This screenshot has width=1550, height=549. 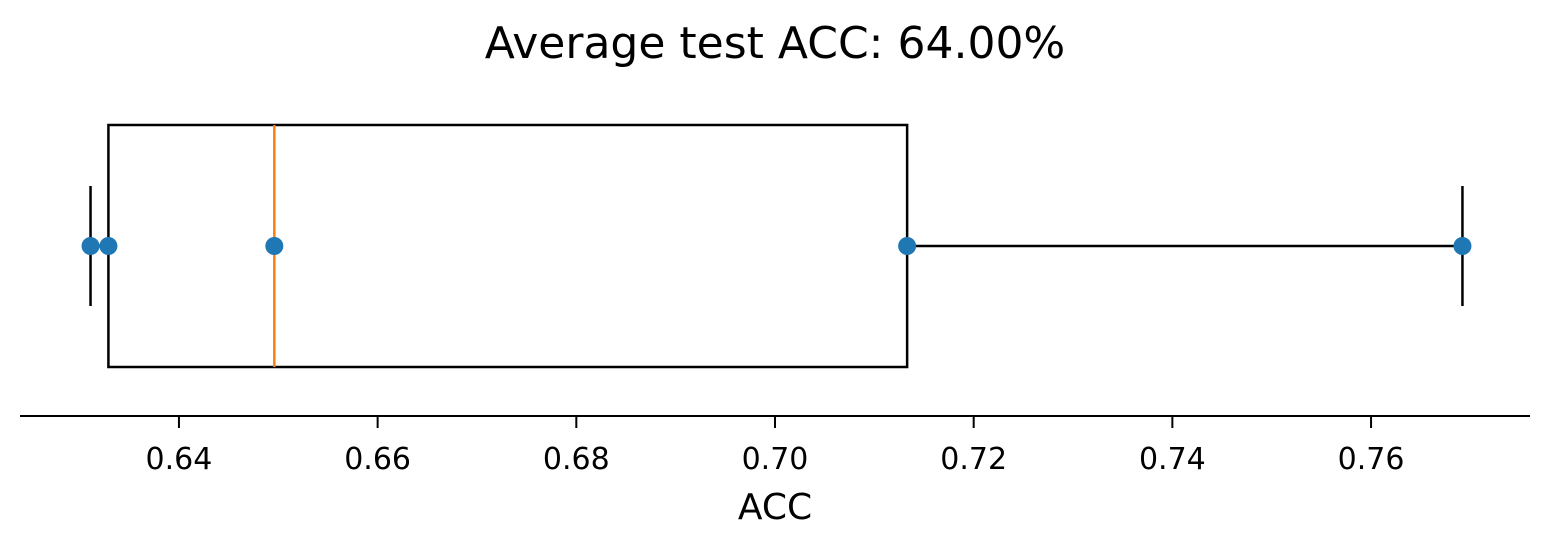 What do you see at coordinates (1172, 459) in the screenshot?
I see `x-tick-label-6: 0.74` at bounding box center [1172, 459].